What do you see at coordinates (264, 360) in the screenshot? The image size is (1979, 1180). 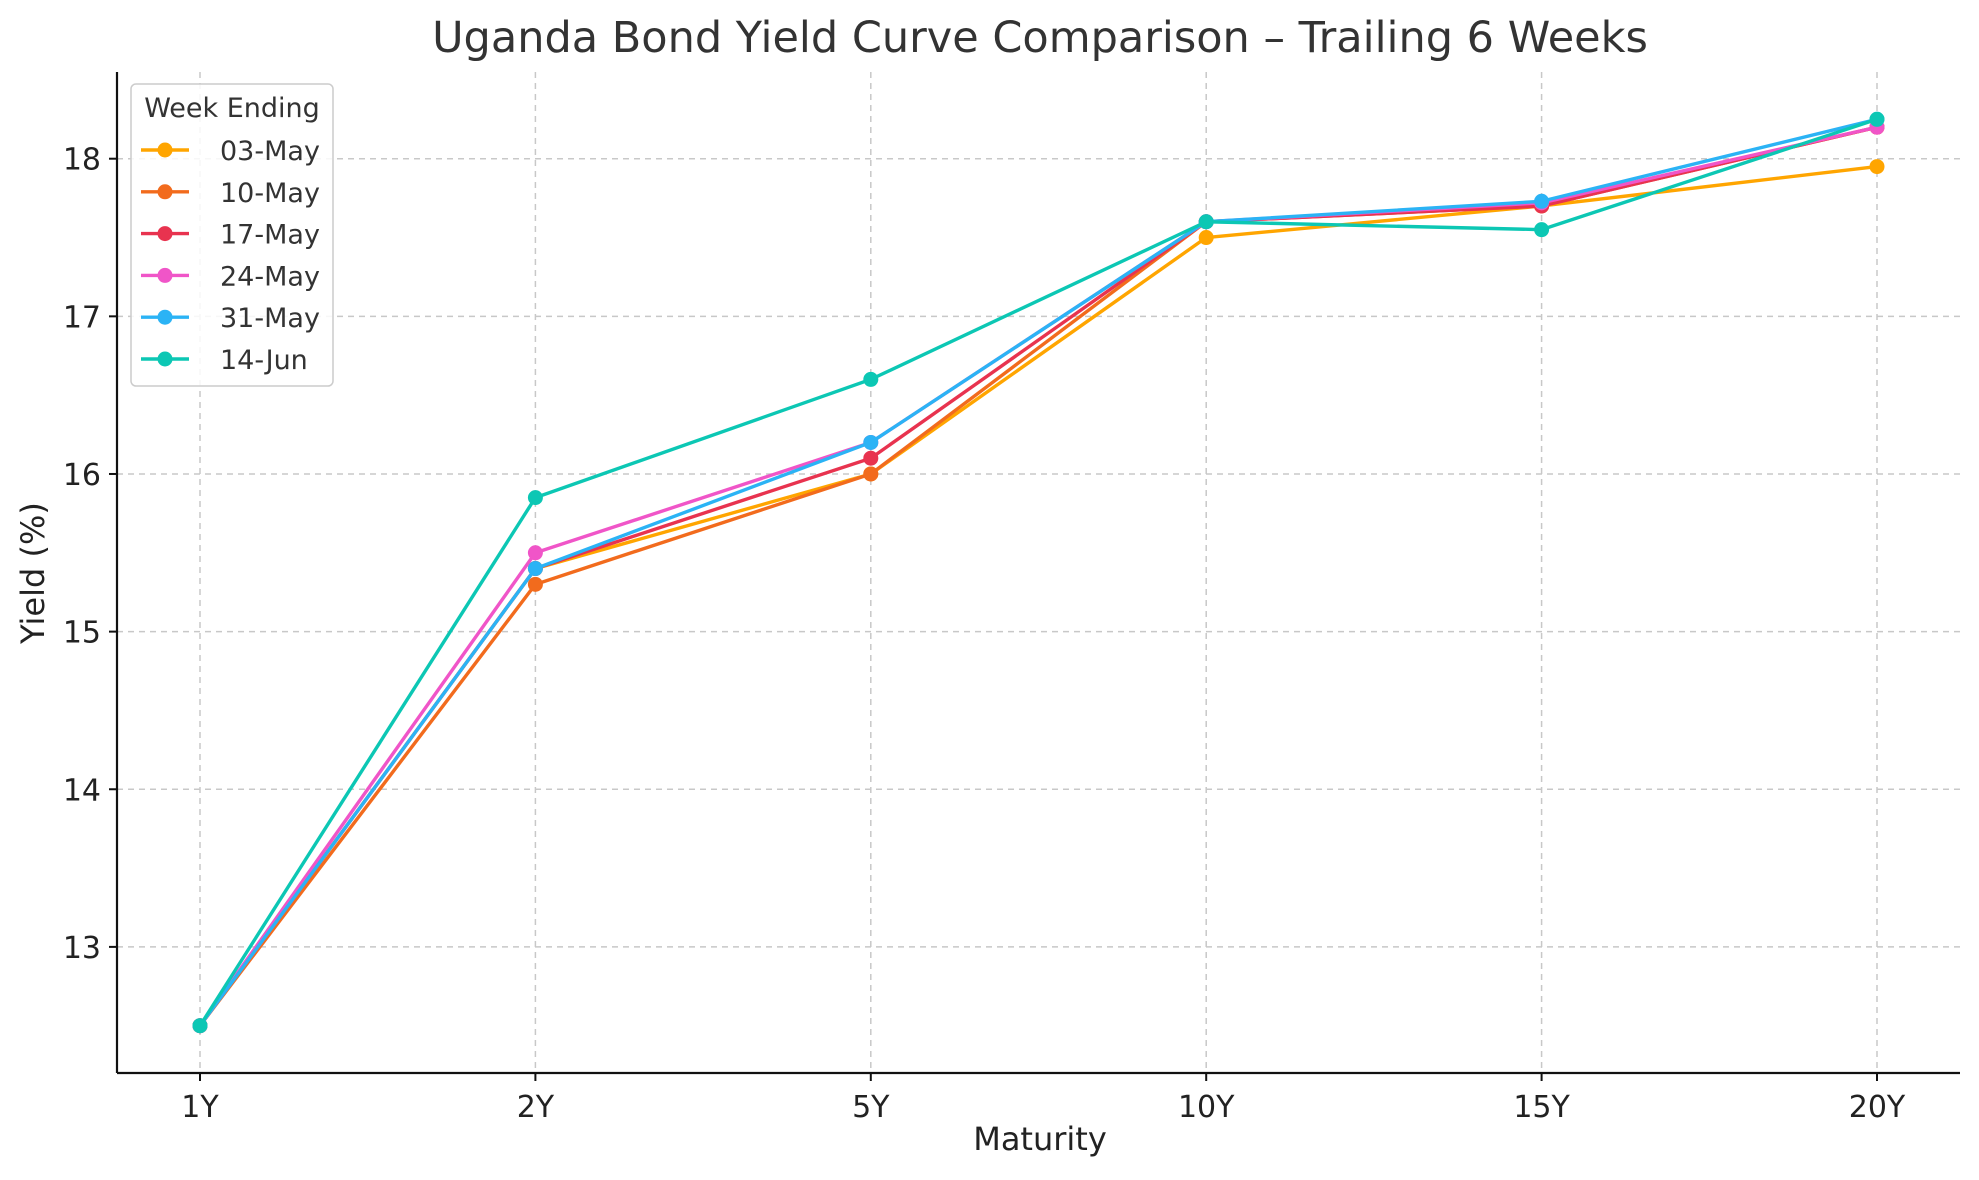 I see `legend-label: 14-Jun` at bounding box center [264, 360].